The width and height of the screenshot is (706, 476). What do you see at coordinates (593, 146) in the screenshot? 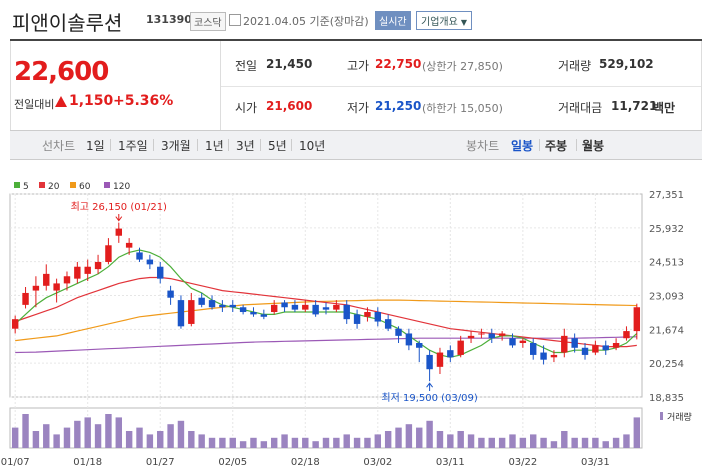
I see `candle-period-2: 월봉` at bounding box center [593, 146].